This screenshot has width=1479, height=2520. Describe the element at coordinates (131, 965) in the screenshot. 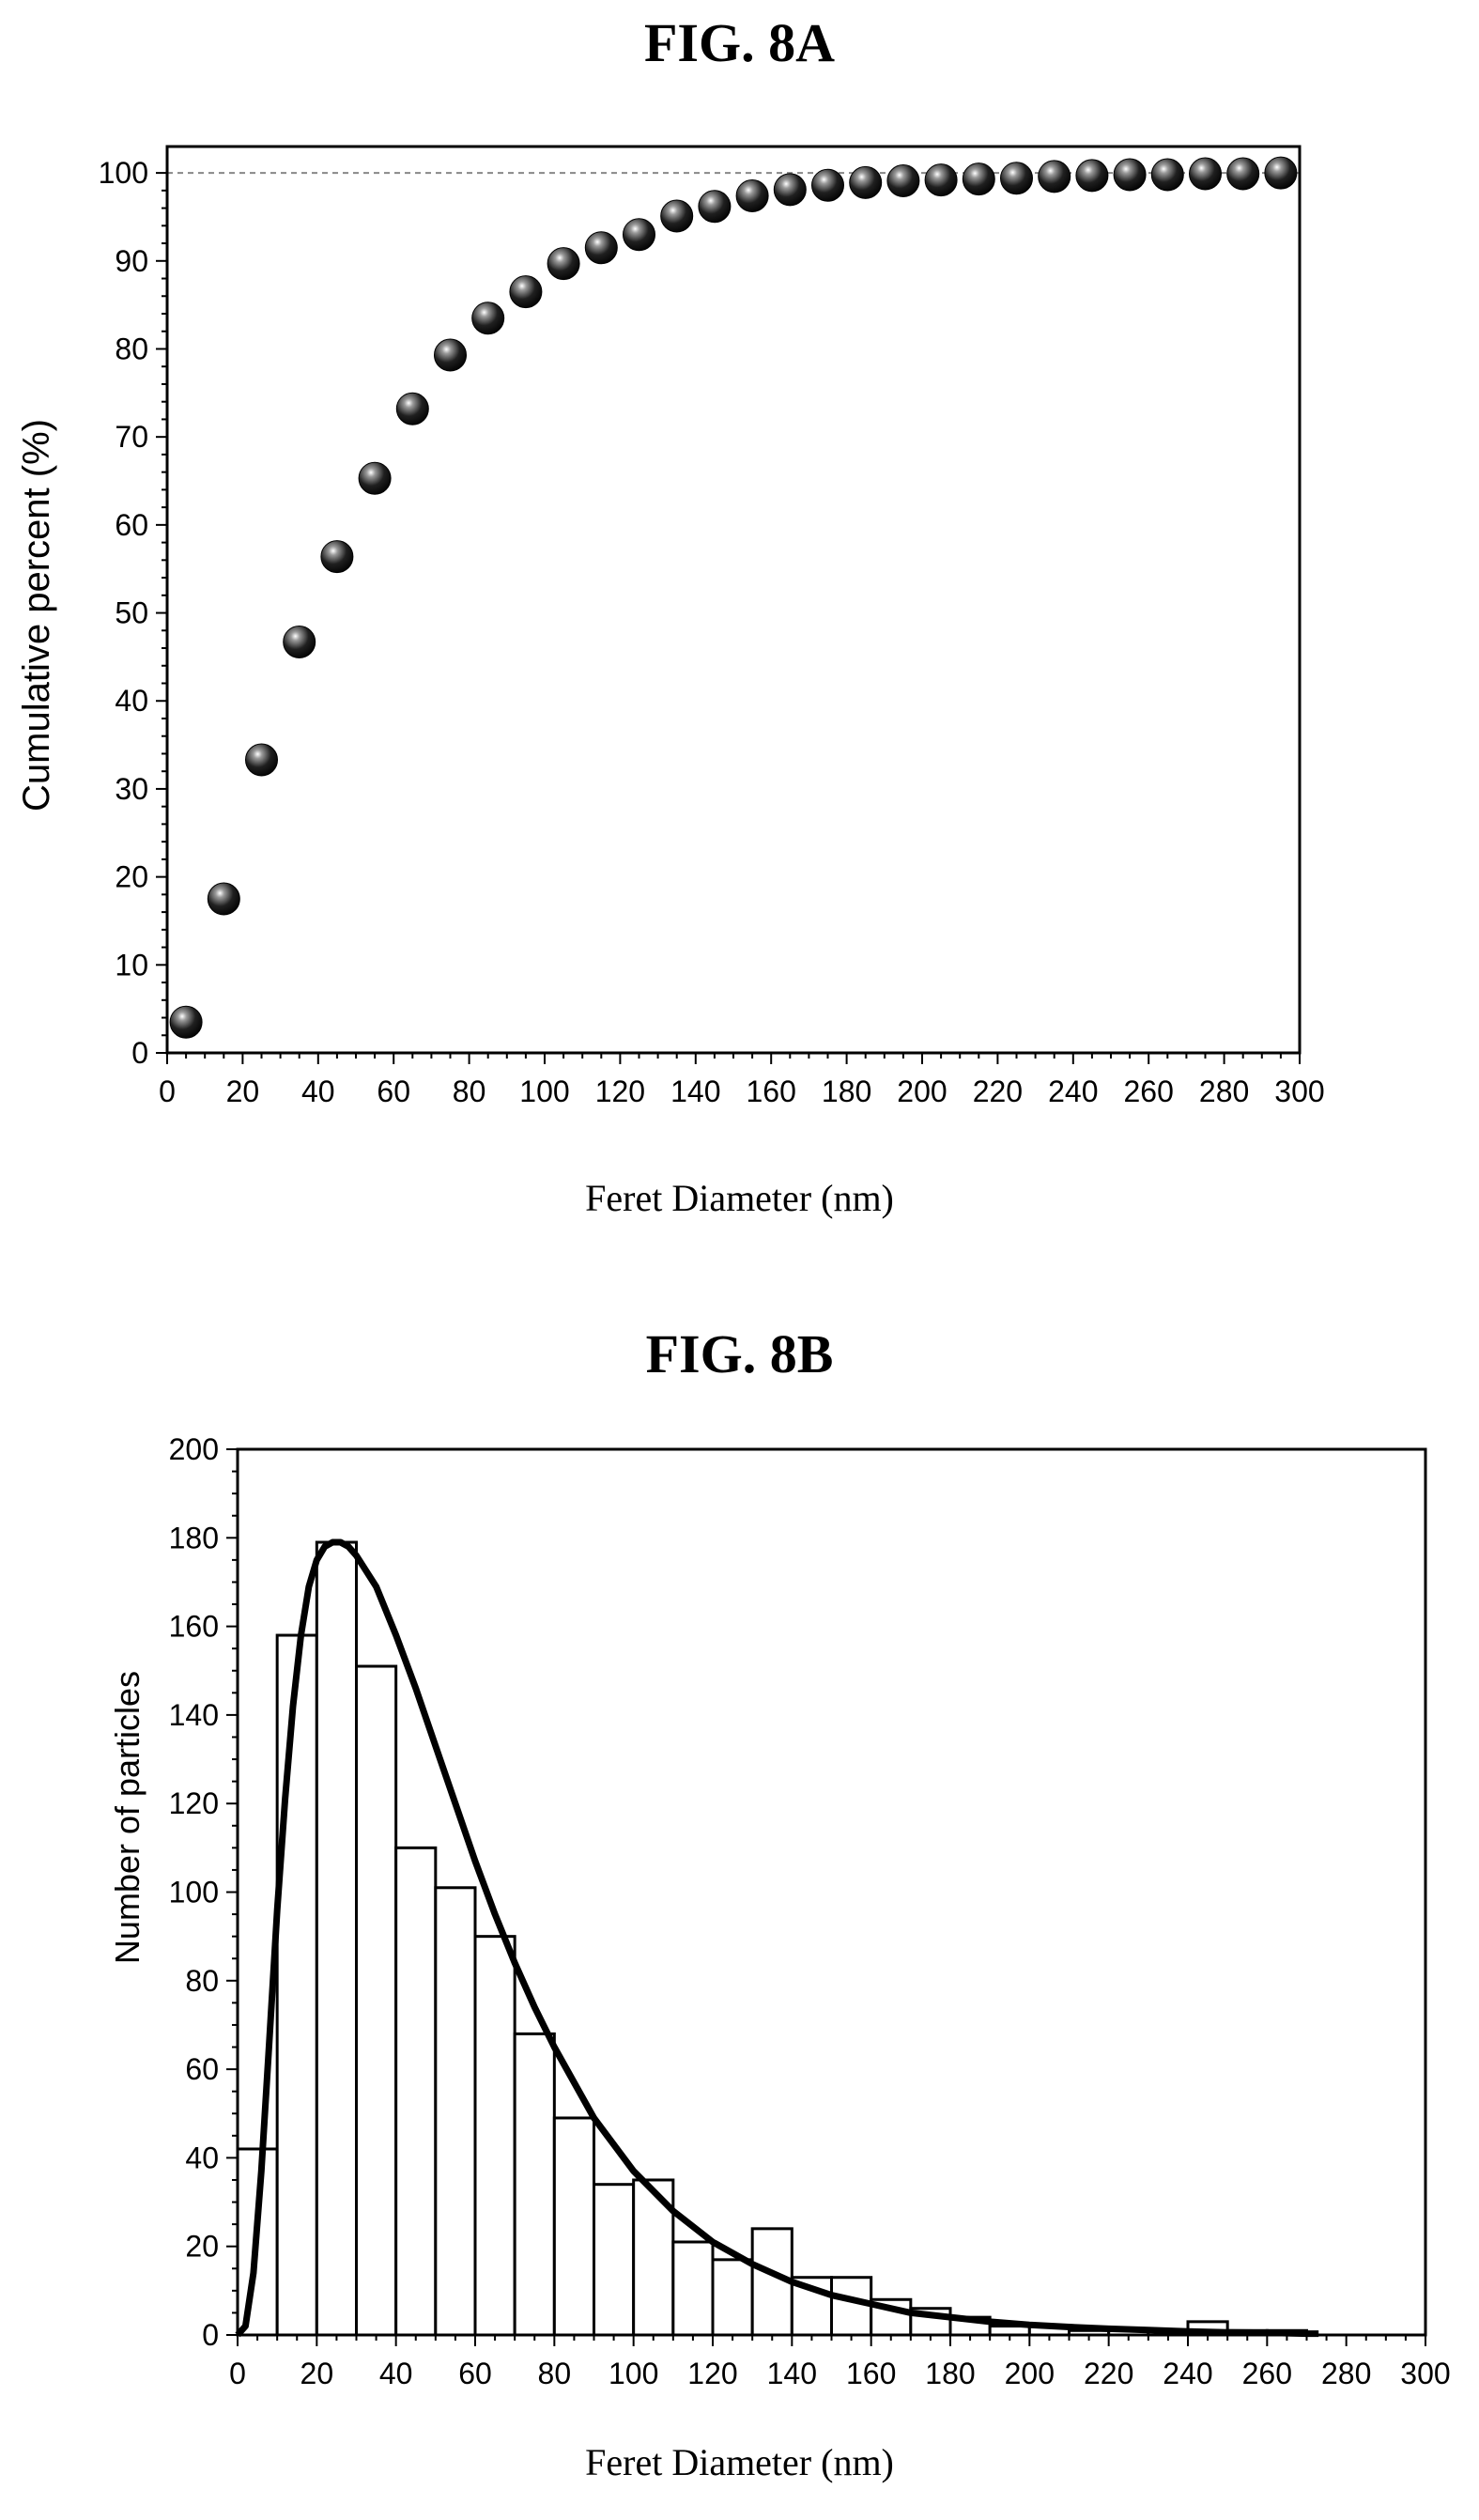

I see `y-tick-label: 10` at that location.